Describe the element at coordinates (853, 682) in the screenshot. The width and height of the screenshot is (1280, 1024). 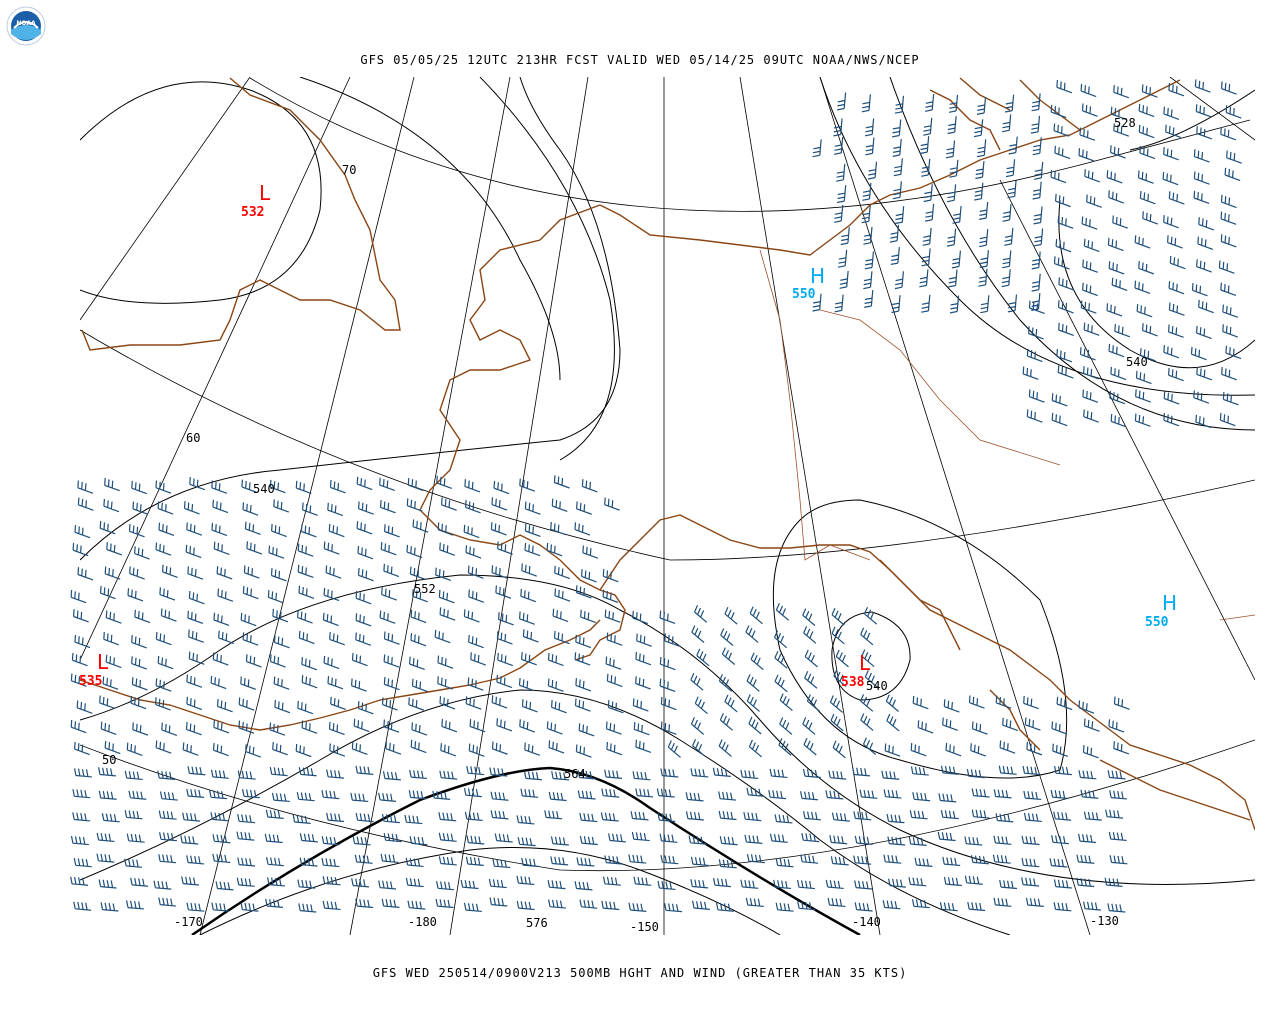
I see `low-value: 538` at that location.